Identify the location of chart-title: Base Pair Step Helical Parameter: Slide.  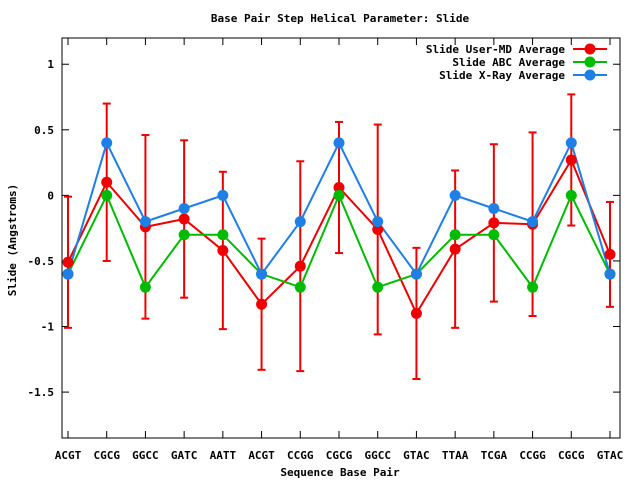
(340, 18).